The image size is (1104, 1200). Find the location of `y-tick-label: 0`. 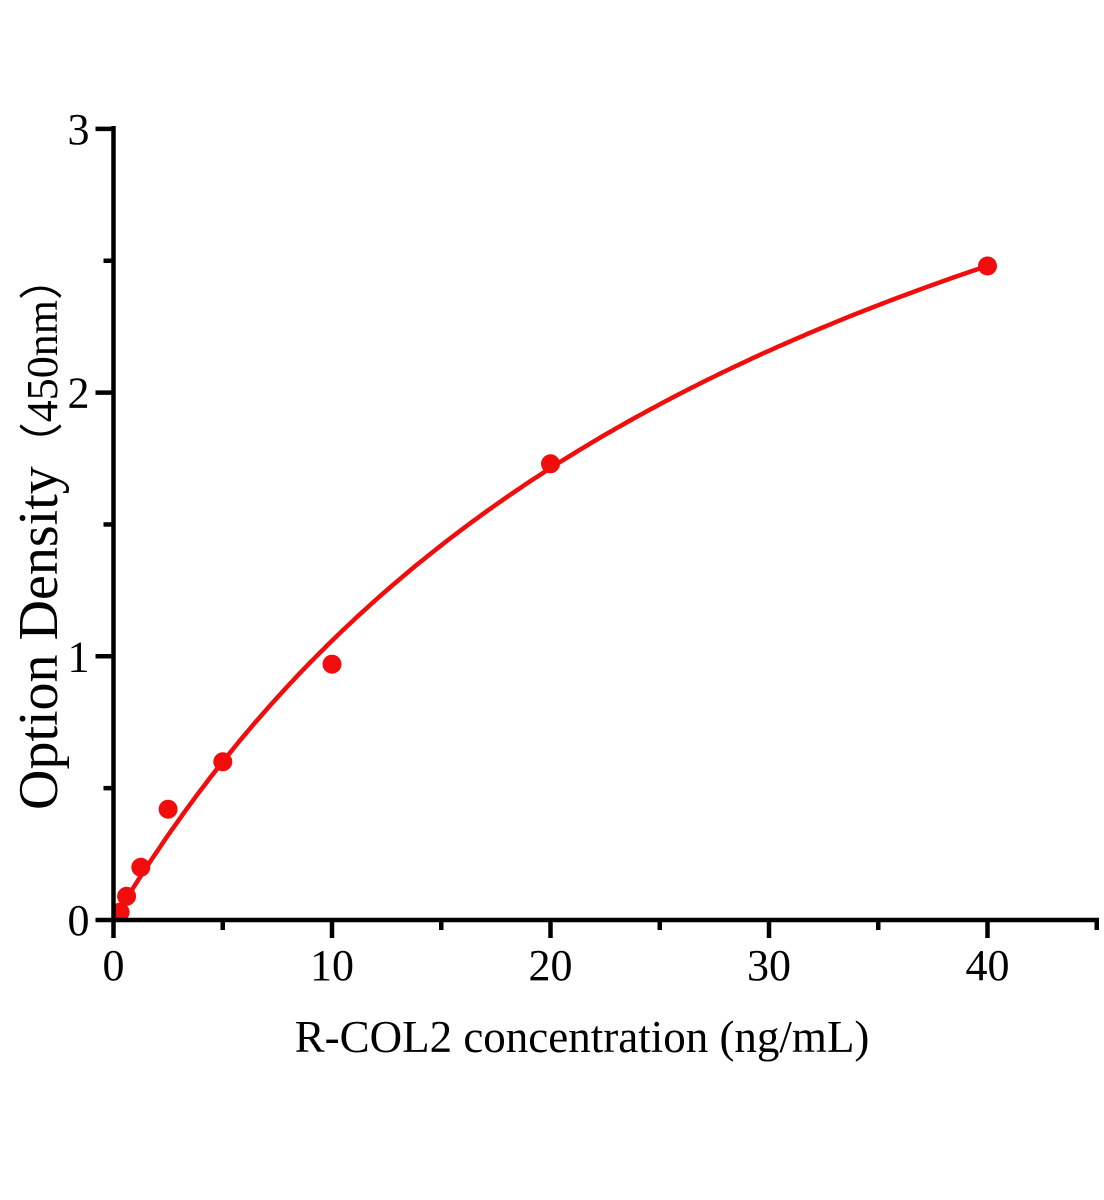

y-tick-label: 0 is located at coordinates (79, 920).